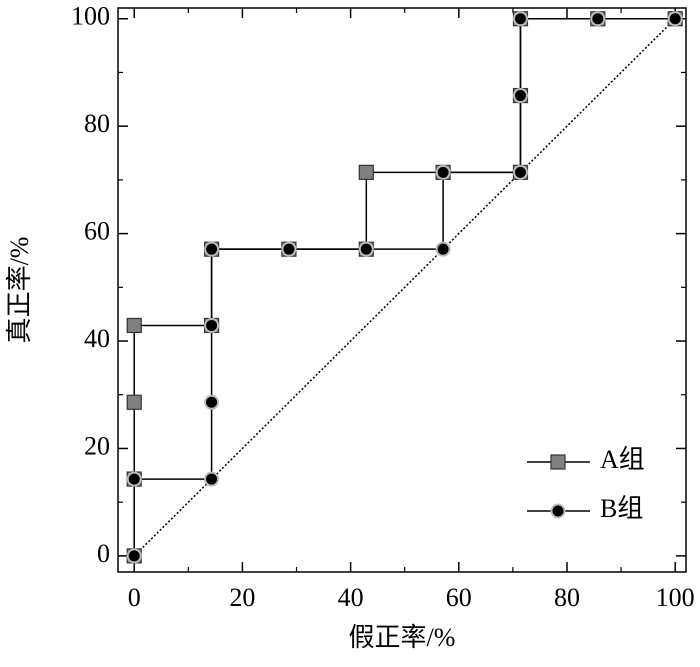 Image resolution: width=700 pixels, height=667 pixels. What do you see at coordinates (103, 553) in the screenshot?
I see `y-tick-label: 0` at bounding box center [103, 553].